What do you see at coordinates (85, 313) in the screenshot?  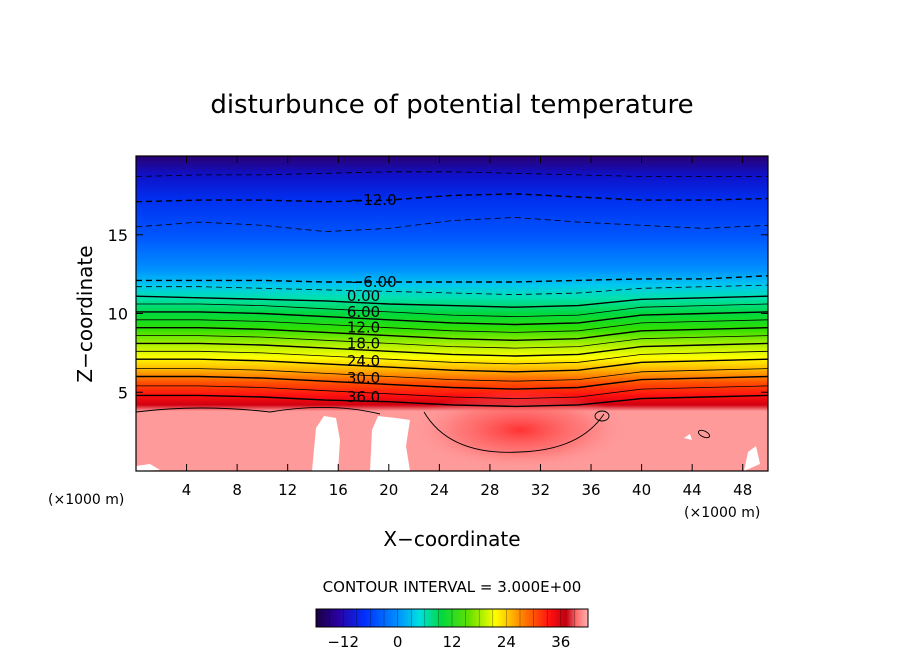 I see `y-axis-label: Z−coordinate` at bounding box center [85, 313].